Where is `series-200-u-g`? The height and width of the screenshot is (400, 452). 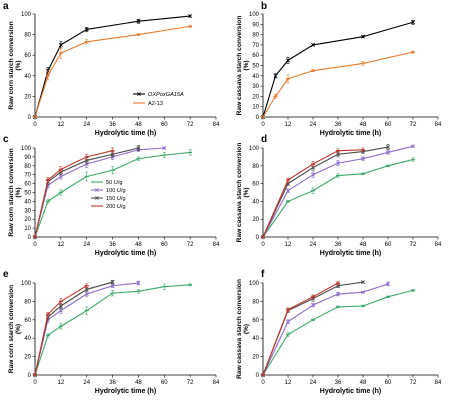 series-200-u-g is located at coordinates (74, 192).